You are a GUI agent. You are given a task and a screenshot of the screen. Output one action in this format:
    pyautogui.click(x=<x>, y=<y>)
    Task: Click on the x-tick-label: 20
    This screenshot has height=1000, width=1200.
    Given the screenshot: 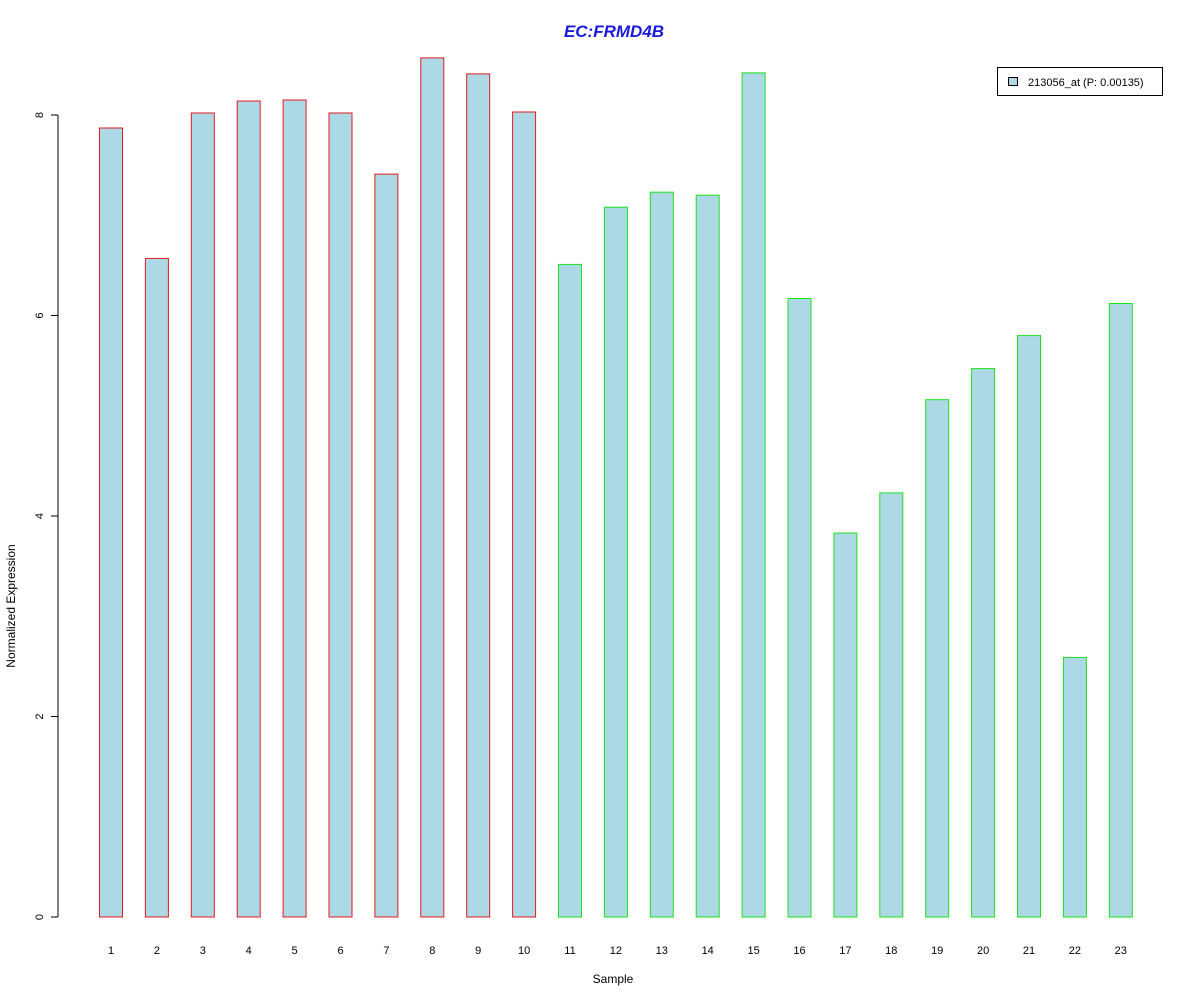 What is the action you would take?
    pyautogui.click(x=983, y=951)
    